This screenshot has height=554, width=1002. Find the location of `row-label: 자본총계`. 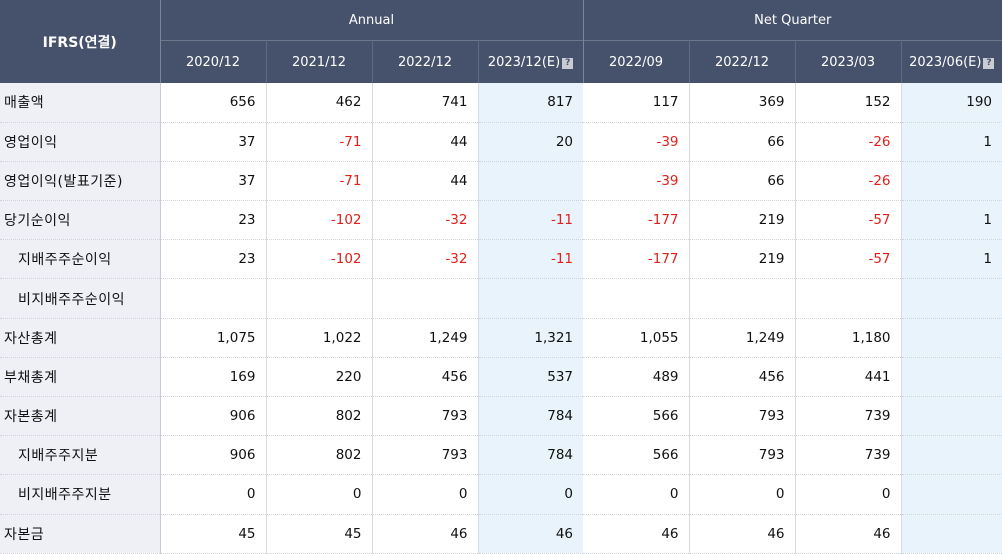

row-label: 자본총계 is located at coordinates (80, 416).